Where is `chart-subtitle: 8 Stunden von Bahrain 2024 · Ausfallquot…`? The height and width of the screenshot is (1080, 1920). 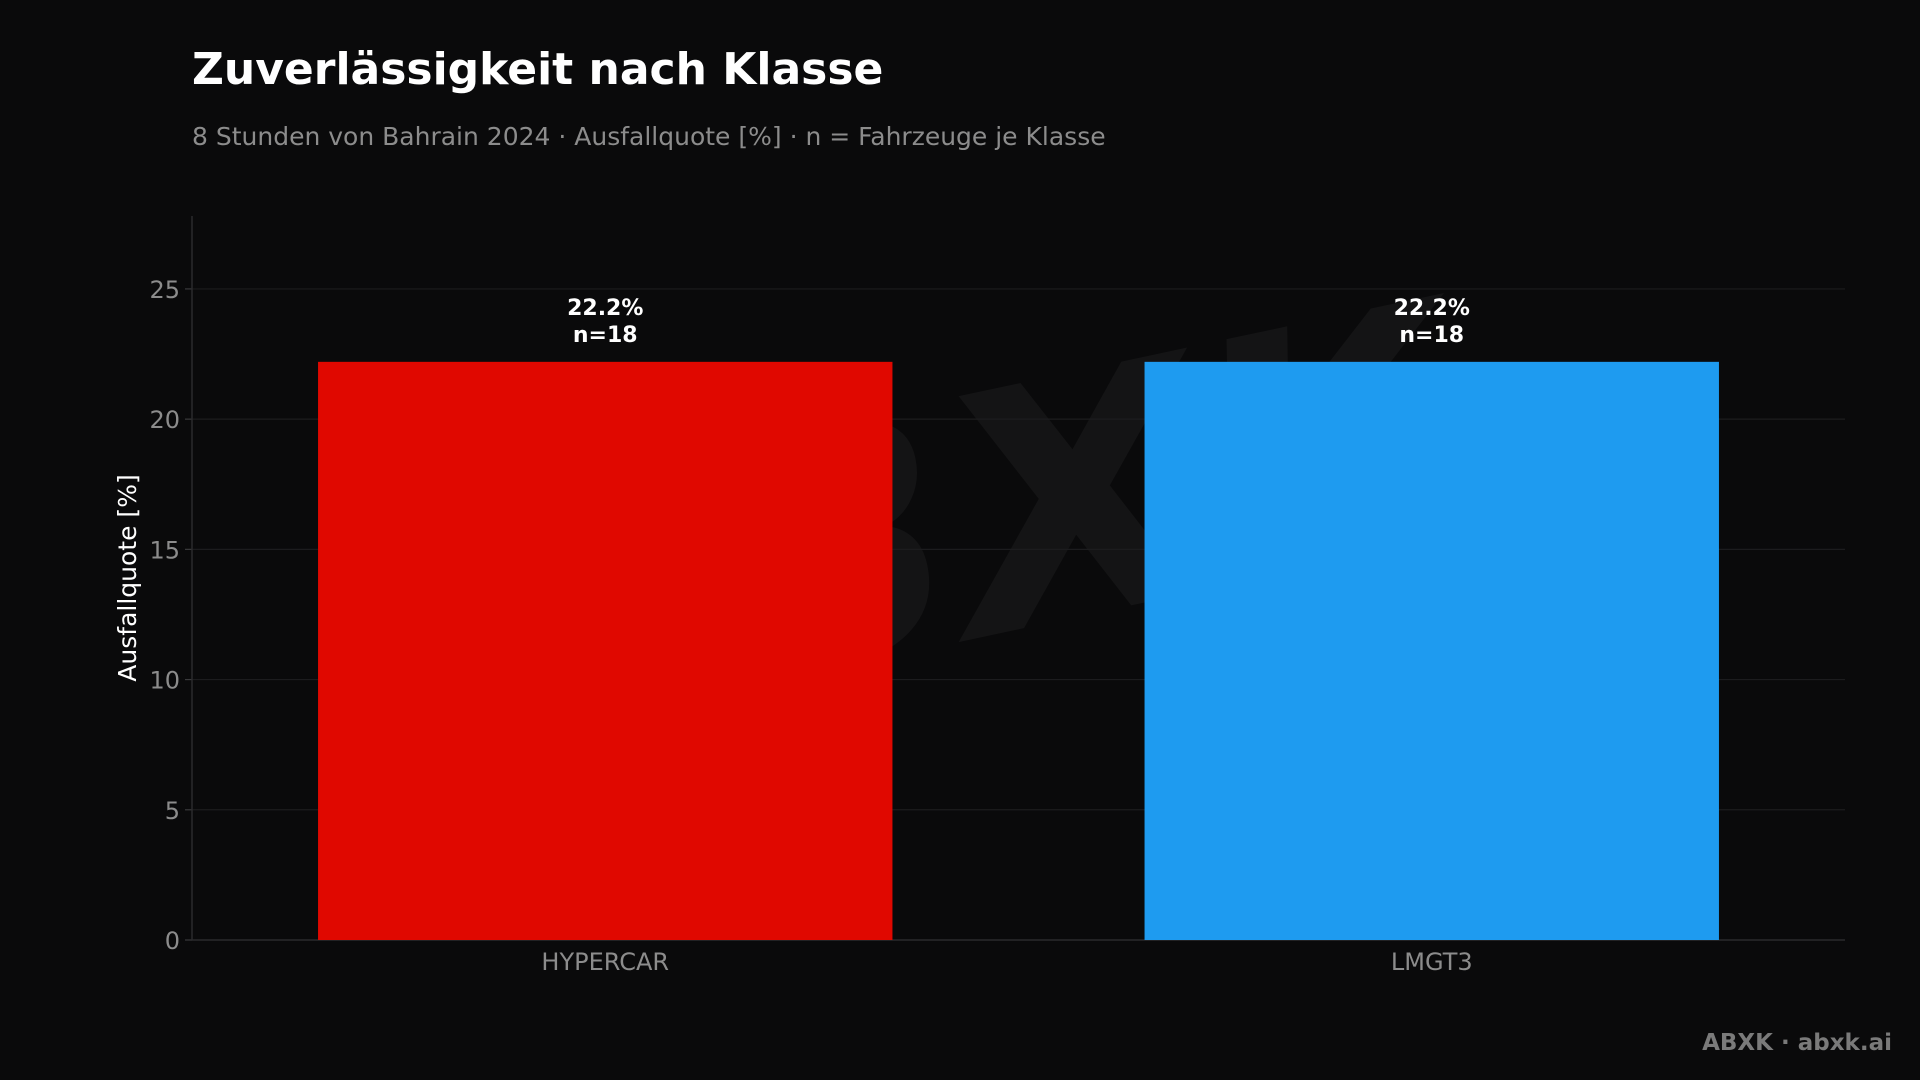
chart-subtitle: 8 Stunden von Bahrain 2024 · Ausfallquot… is located at coordinates (649, 136).